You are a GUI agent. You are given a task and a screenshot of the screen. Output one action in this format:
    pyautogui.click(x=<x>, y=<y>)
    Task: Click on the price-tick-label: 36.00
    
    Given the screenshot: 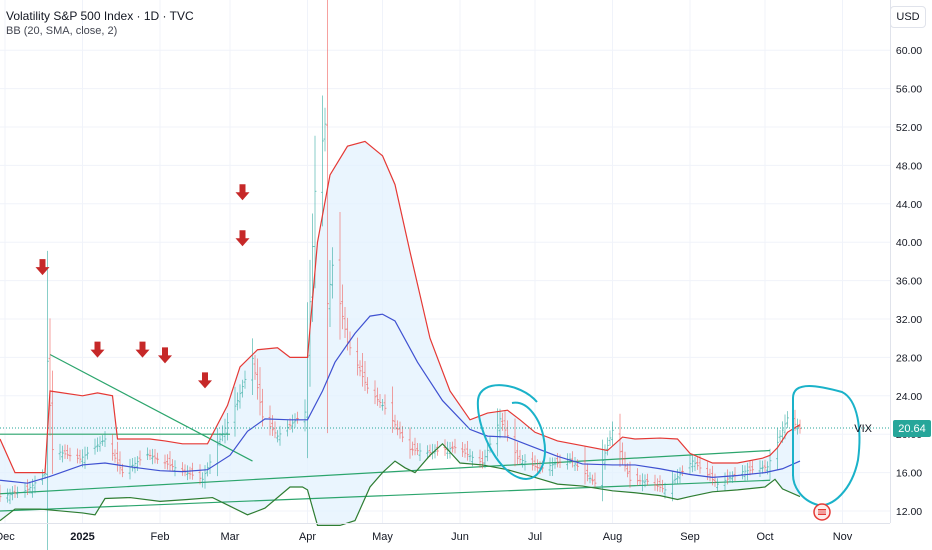 What is the action you would take?
    pyautogui.click(x=909, y=282)
    